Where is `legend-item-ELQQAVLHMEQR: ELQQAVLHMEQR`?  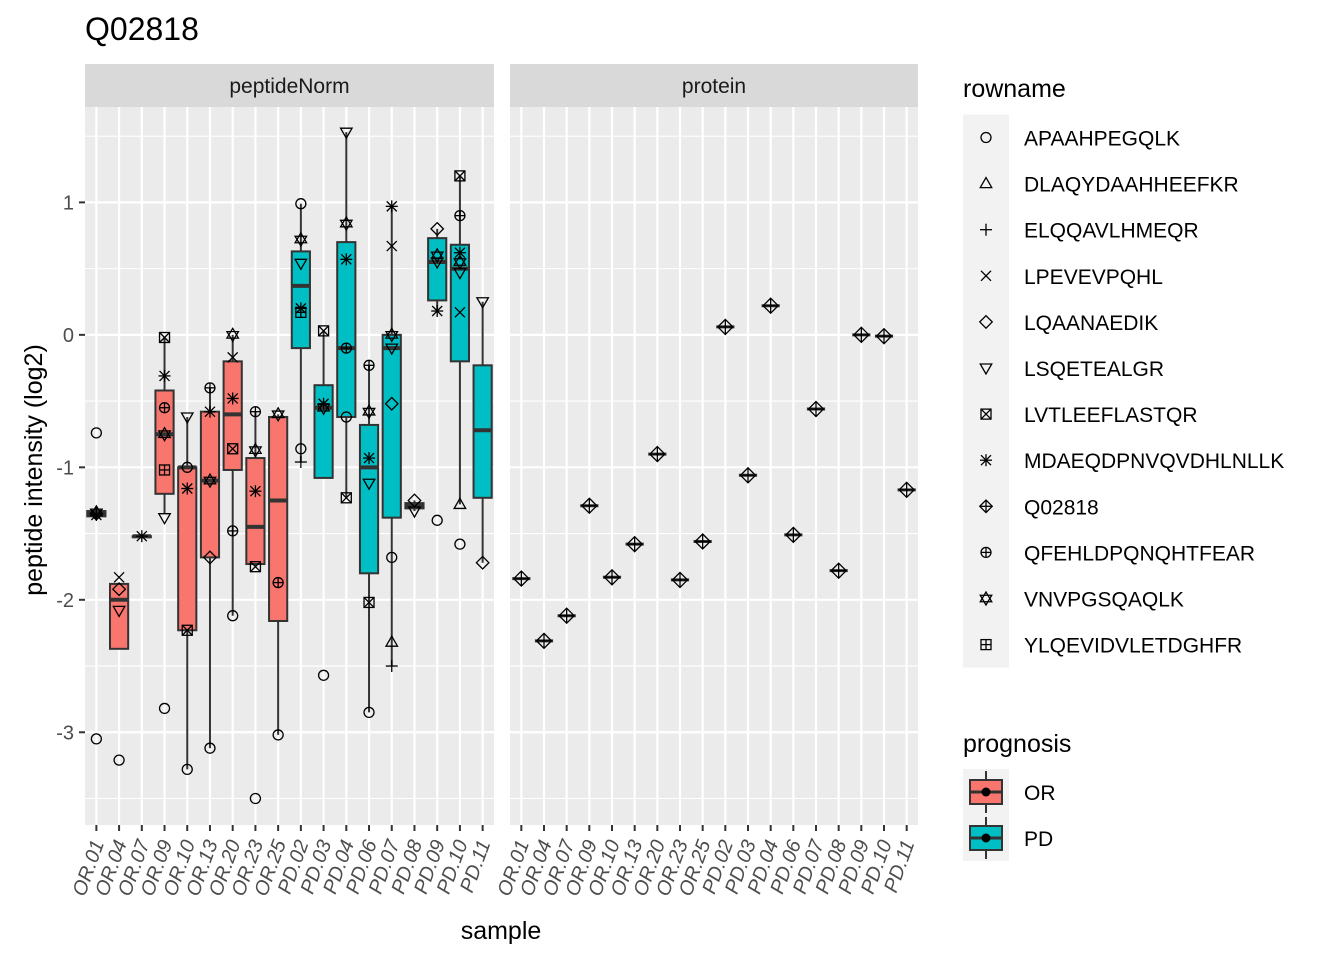
legend-item-ELQQAVLHMEQR: ELQQAVLHMEQR is located at coordinates (1081, 229).